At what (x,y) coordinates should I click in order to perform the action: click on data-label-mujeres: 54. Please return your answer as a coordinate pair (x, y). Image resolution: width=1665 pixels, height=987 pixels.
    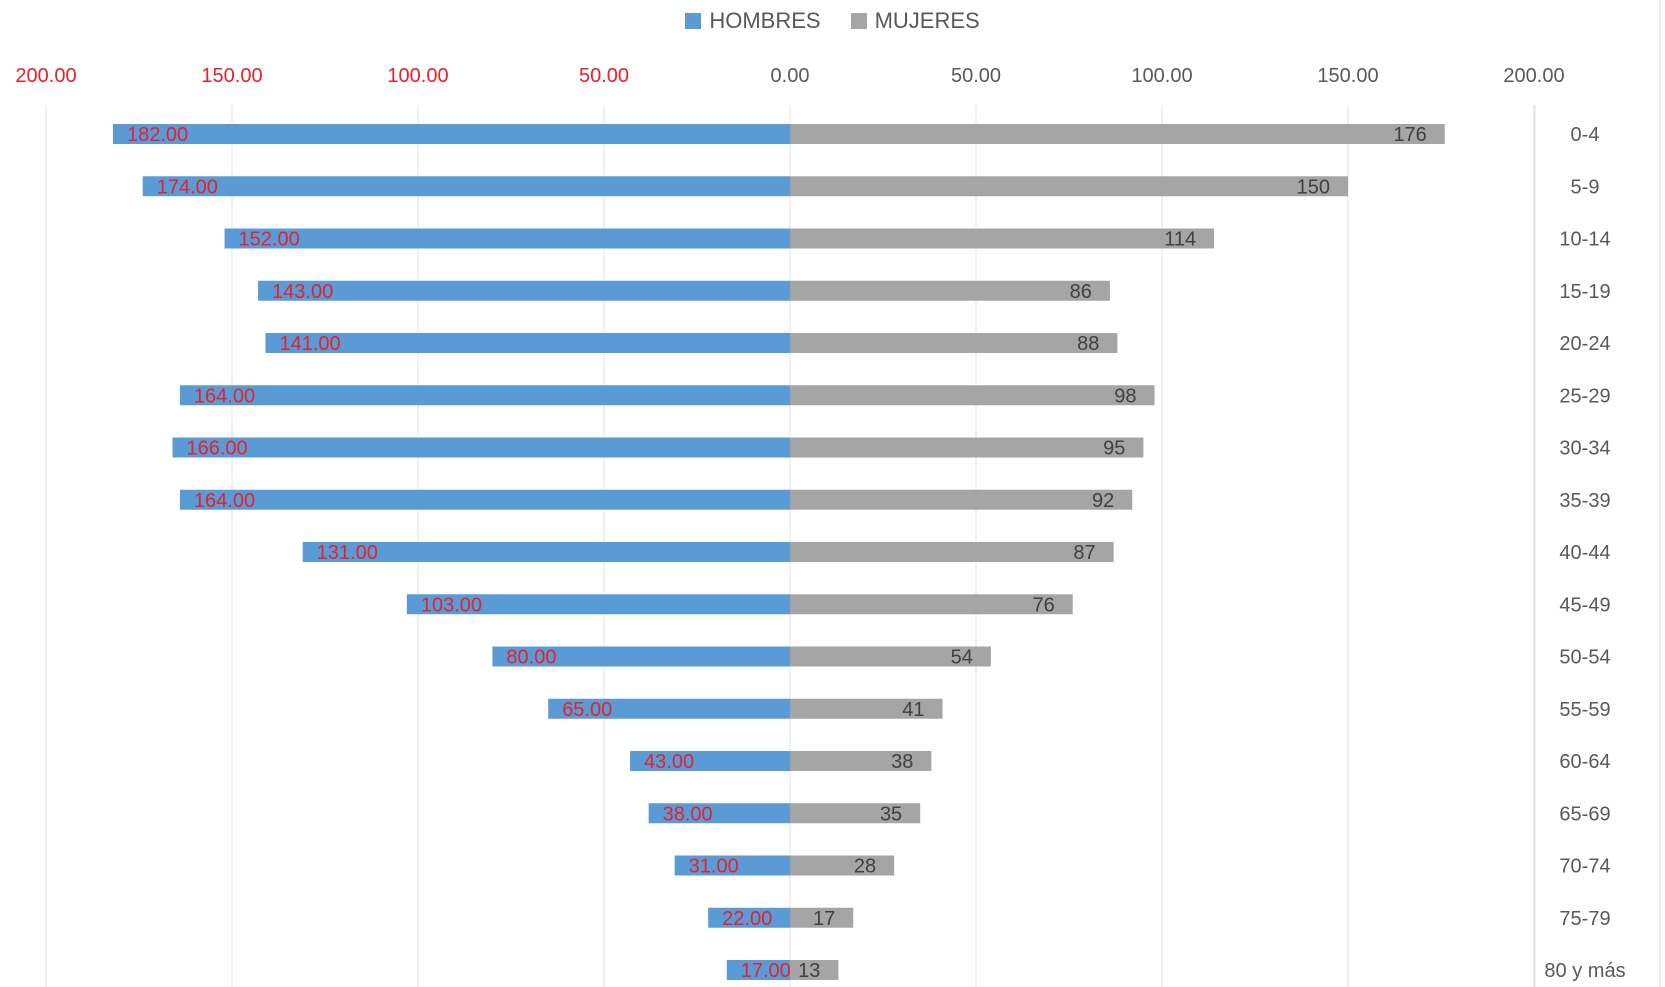
    Looking at the image, I should click on (962, 658).